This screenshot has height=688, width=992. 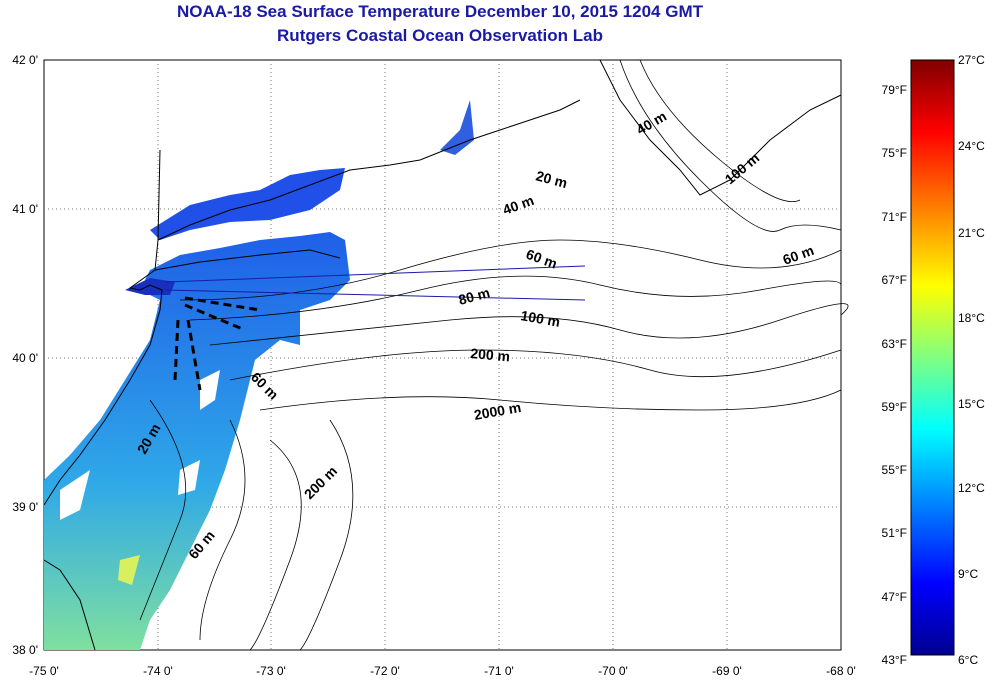 What do you see at coordinates (25, 358) in the screenshot?
I see `lat-tick-label: 40 0'` at bounding box center [25, 358].